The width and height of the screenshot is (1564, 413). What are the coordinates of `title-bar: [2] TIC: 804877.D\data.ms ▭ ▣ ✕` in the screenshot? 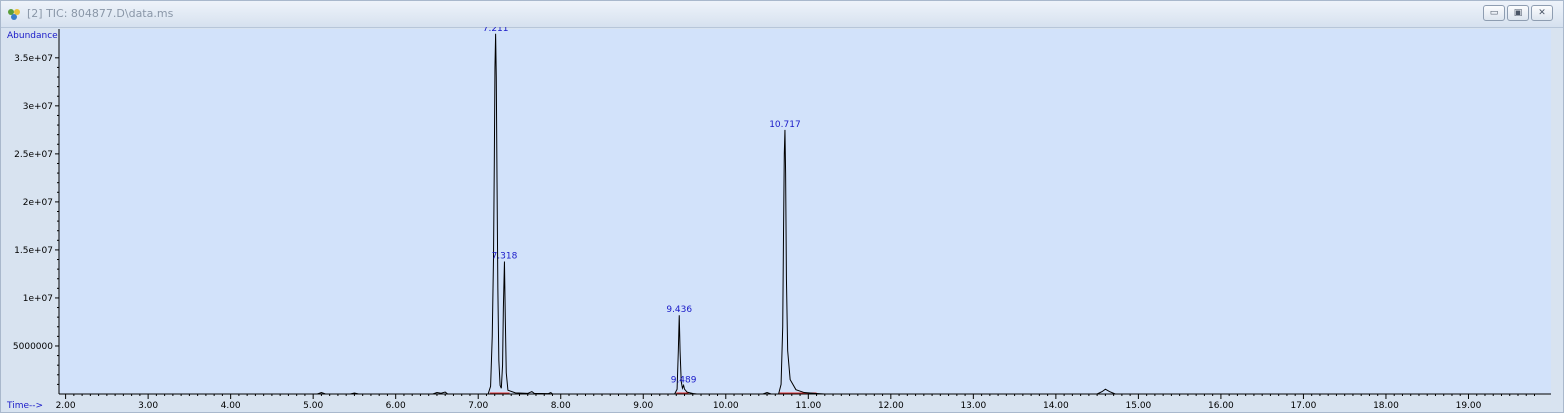 It's located at (782, 14).